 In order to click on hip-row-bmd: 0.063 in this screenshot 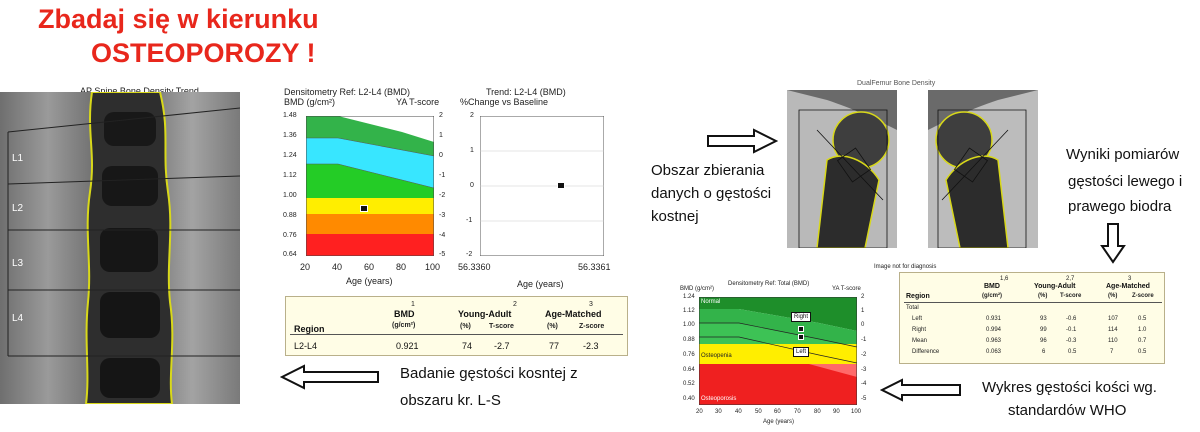, I will do `click(994, 352)`.